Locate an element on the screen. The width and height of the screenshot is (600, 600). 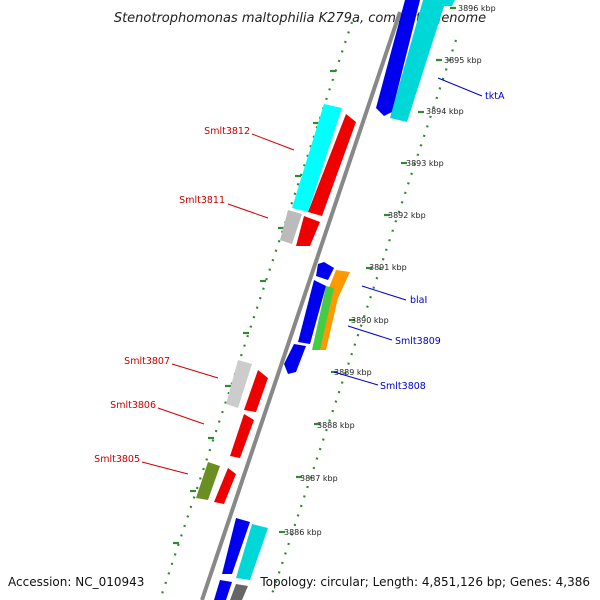
gene-label-smlt3808: Smlt3808 is located at coordinates (403, 386).